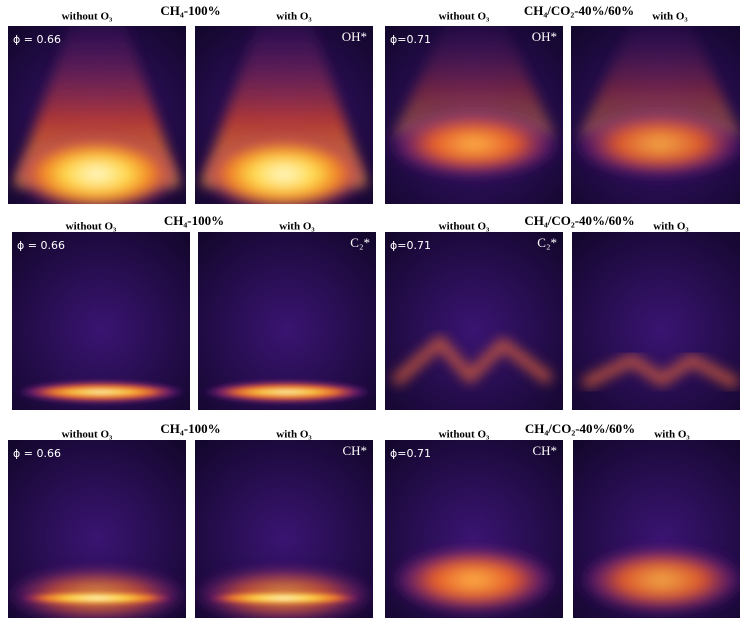 This screenshot has height=619, width=740. Describe the element at coordinates (474, 529) in the screenshot. I see `image-panel: ϕ=0.71 CH*` at that location.